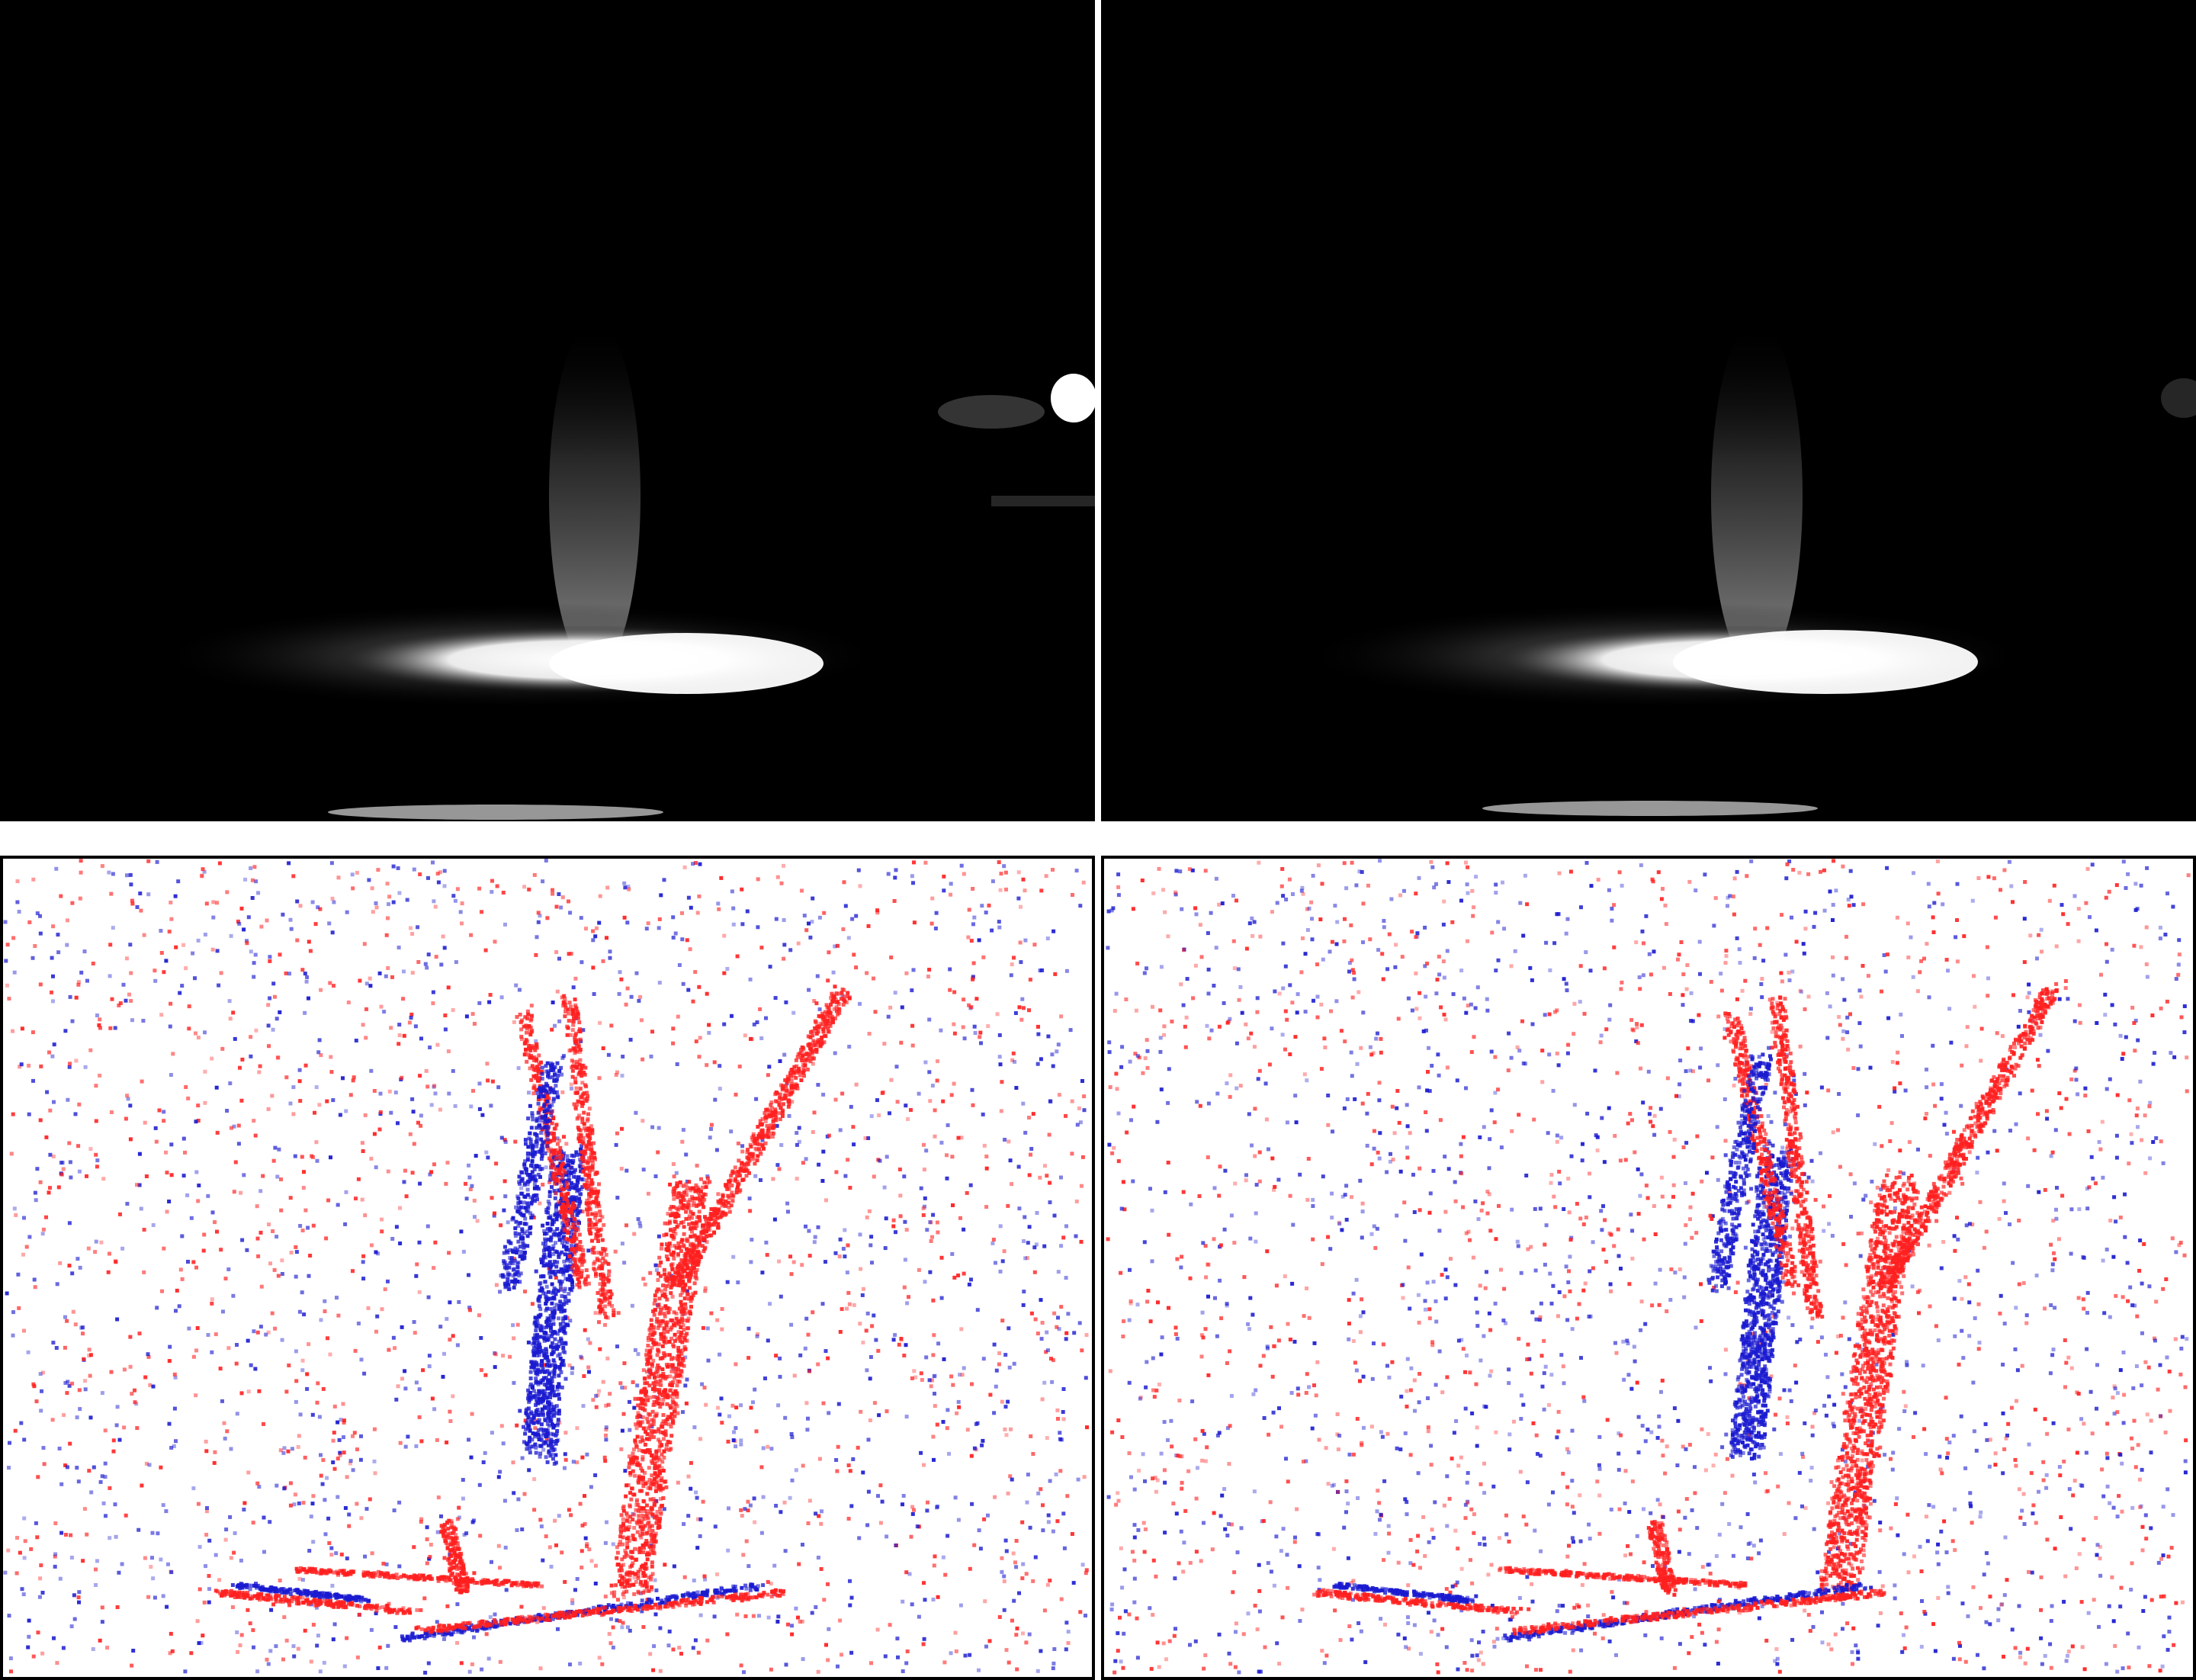 The image size is (2196, 1680). I want to click on street-light, so click(1073, 398).